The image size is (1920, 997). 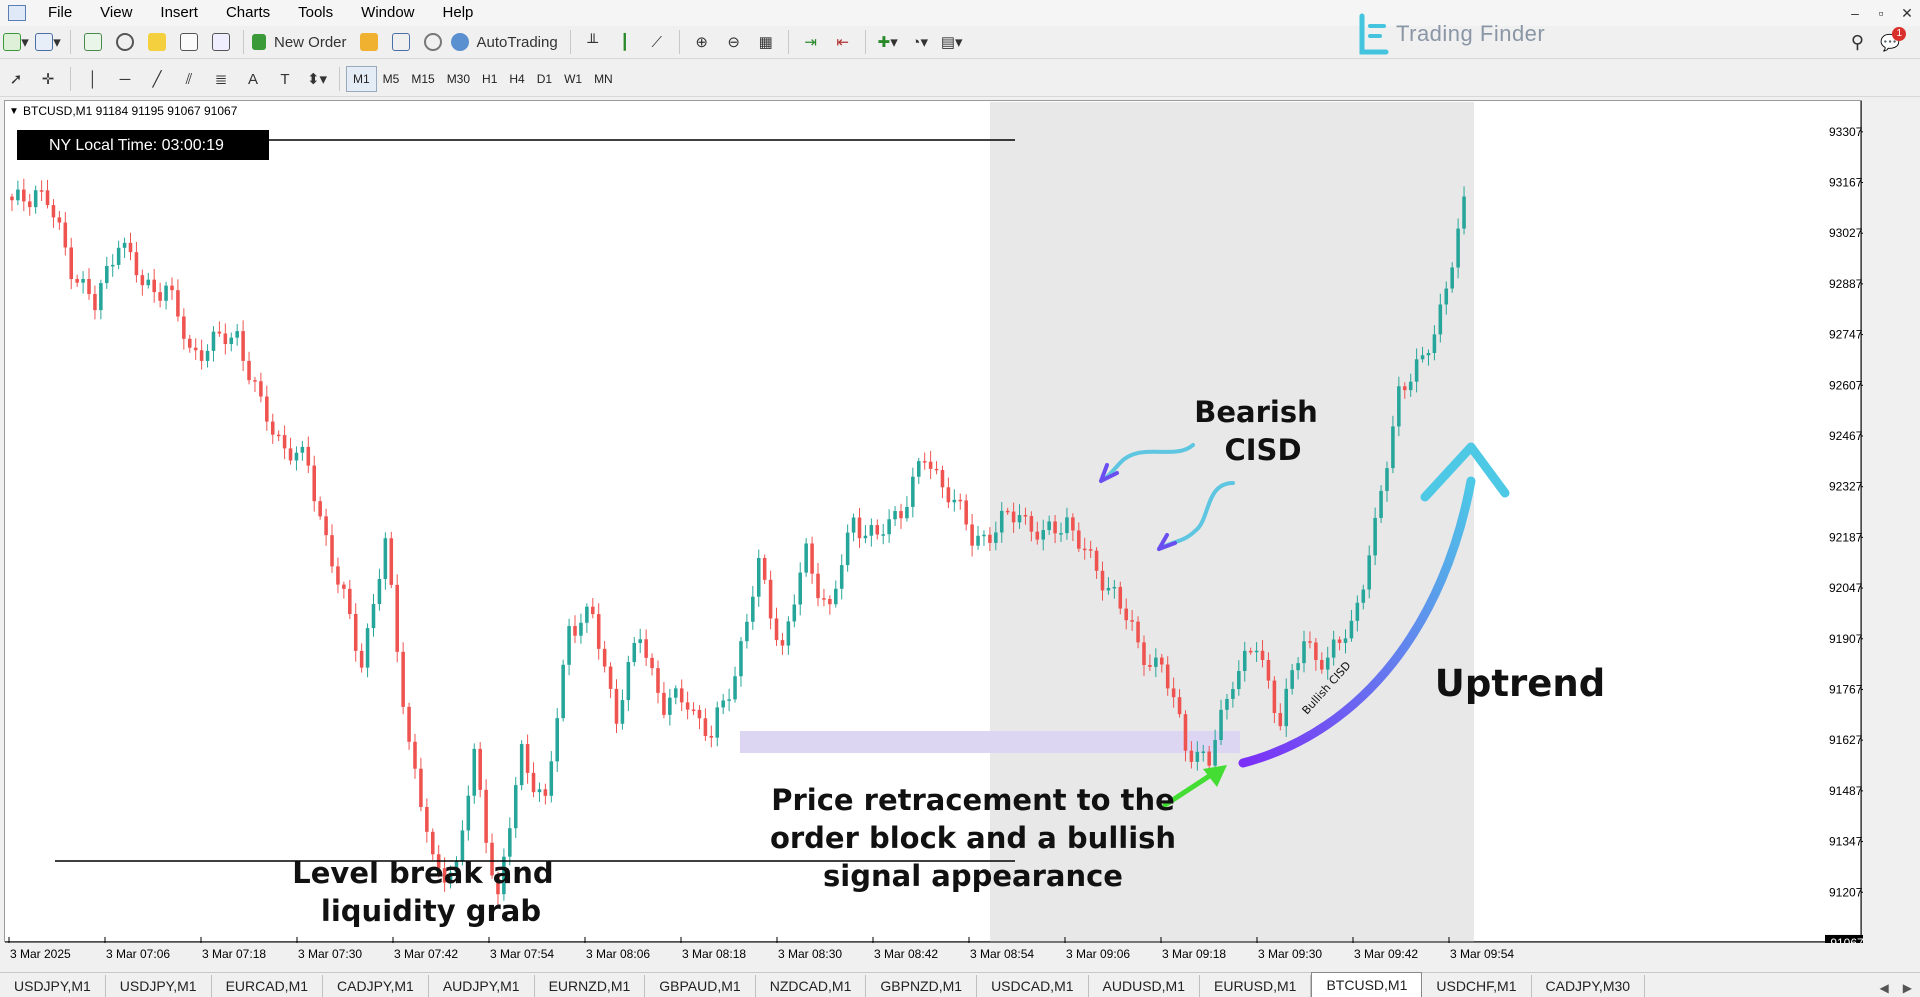 What do you see at coordinates (593, 42) in the screenshot?
I see `bar-chart-button: ╨` at bounding box center [593, 42].